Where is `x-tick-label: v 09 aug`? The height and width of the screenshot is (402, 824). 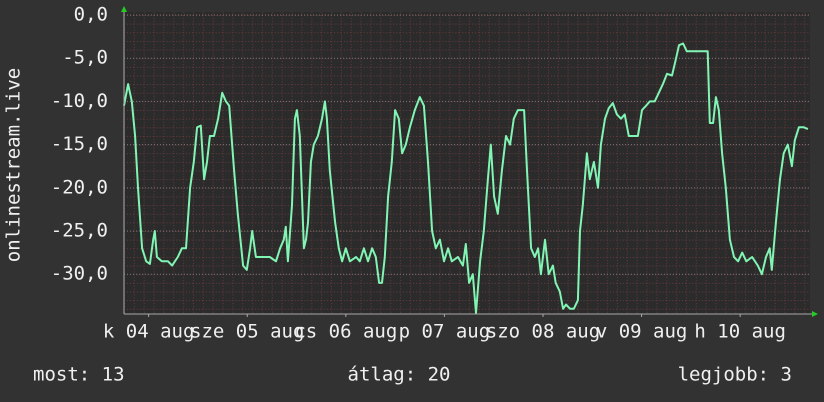
x-tick-label: v 09 aug is located at coordinates (642, 332).